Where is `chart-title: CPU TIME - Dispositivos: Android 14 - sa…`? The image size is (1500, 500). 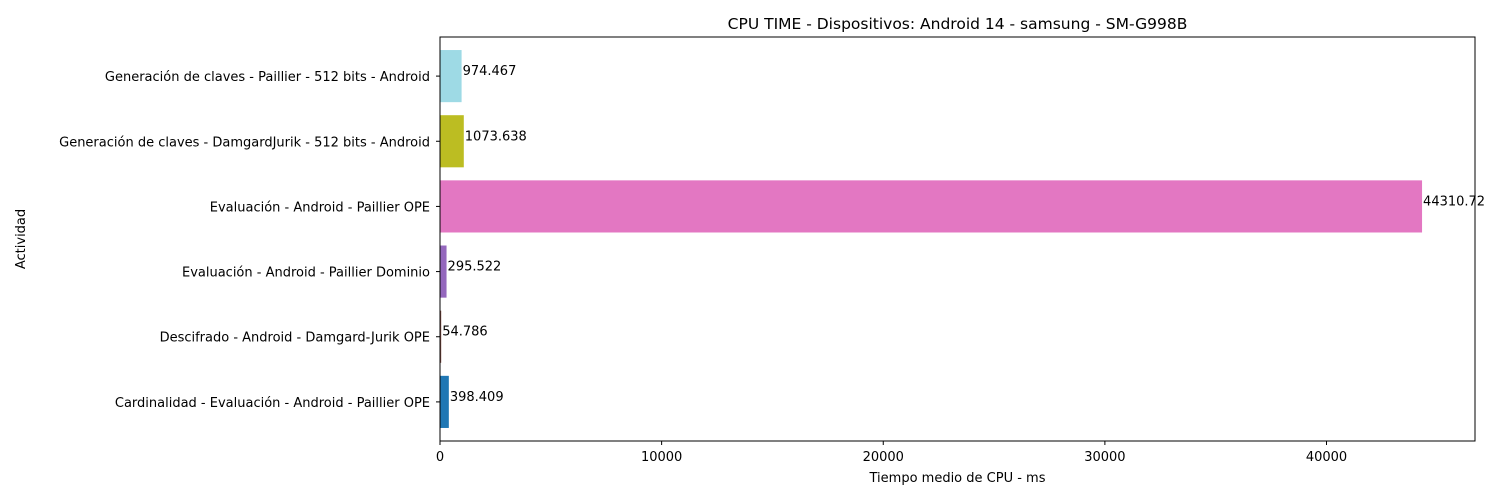 chart-title: CPU TIME - Dispositivos: Android 14 - sa… is located at coordinates (958, 24).